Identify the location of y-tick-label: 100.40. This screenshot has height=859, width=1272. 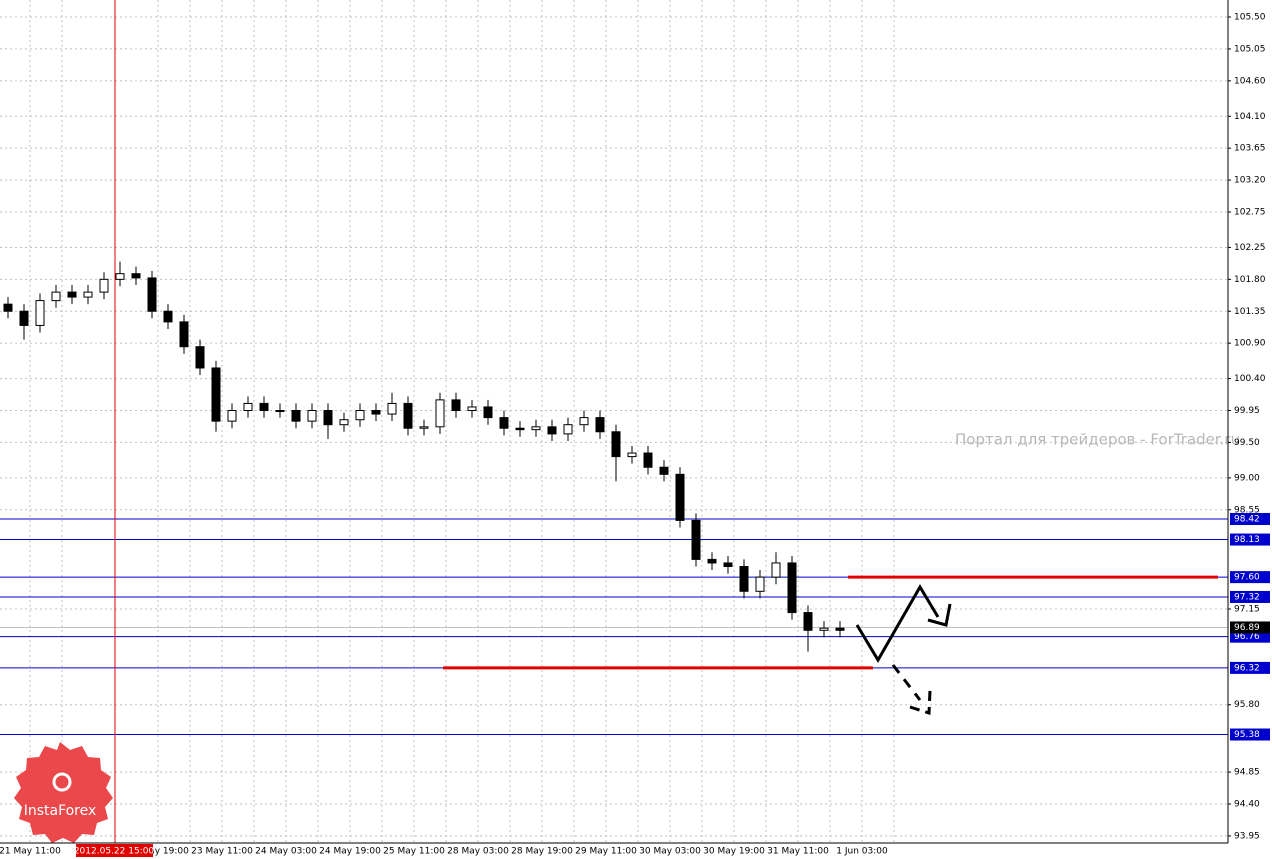
(1250, 379).